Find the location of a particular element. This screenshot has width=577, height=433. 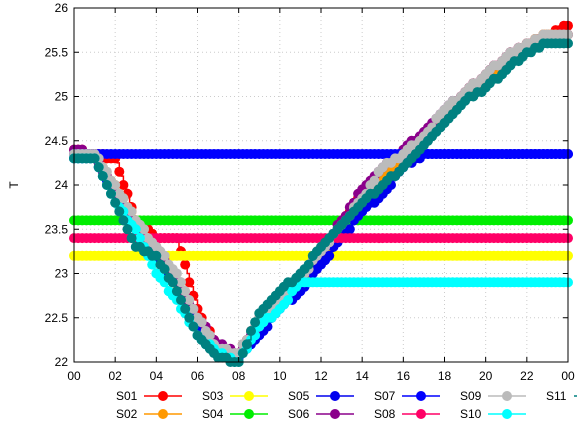

series-S04 is located at coordinates (321, 220).